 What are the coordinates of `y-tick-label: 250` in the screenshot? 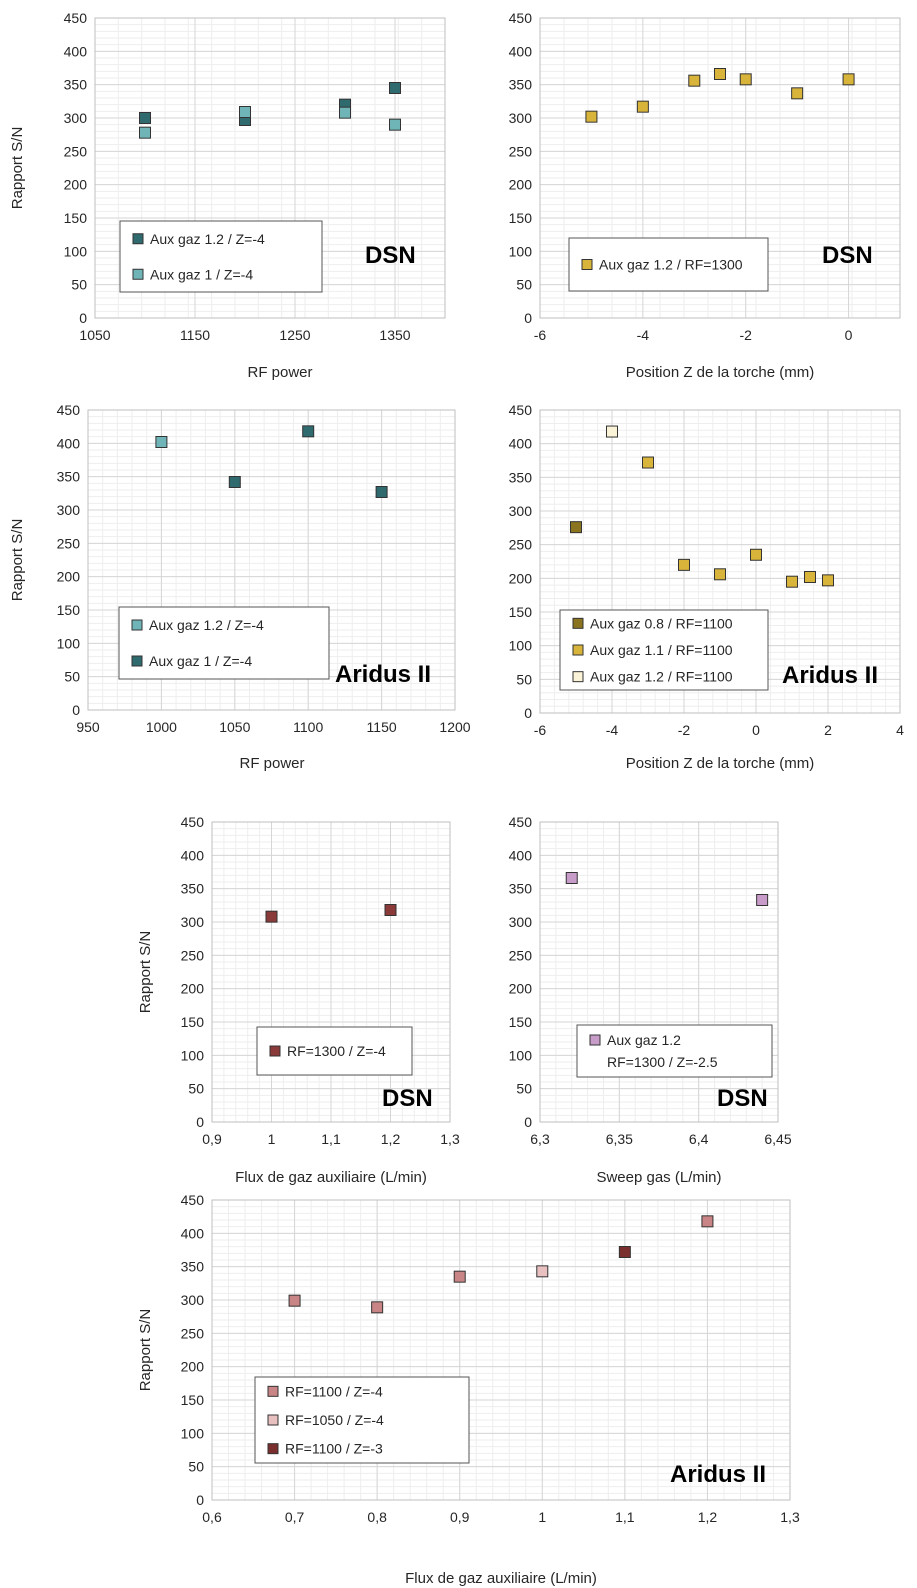 It's located at (69, 543).